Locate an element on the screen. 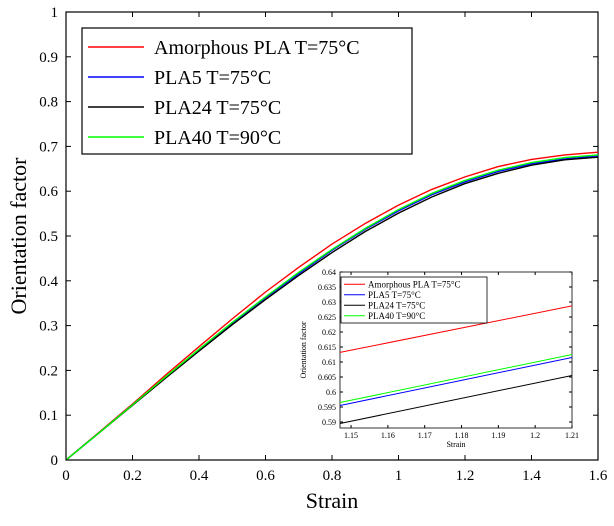 This screenshot has width=614, height=526. inset-y-tick-label: 0.615 is located at coordinates (327, 347).